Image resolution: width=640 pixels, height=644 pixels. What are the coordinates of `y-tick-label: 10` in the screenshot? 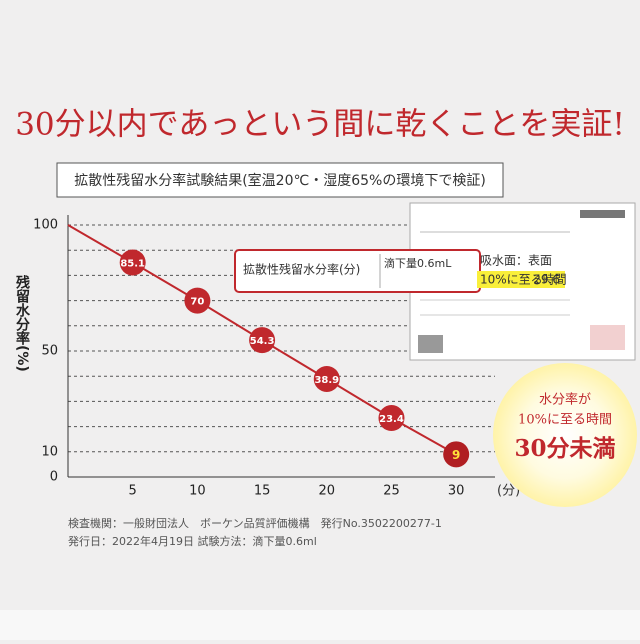 It's located at (49, 451).